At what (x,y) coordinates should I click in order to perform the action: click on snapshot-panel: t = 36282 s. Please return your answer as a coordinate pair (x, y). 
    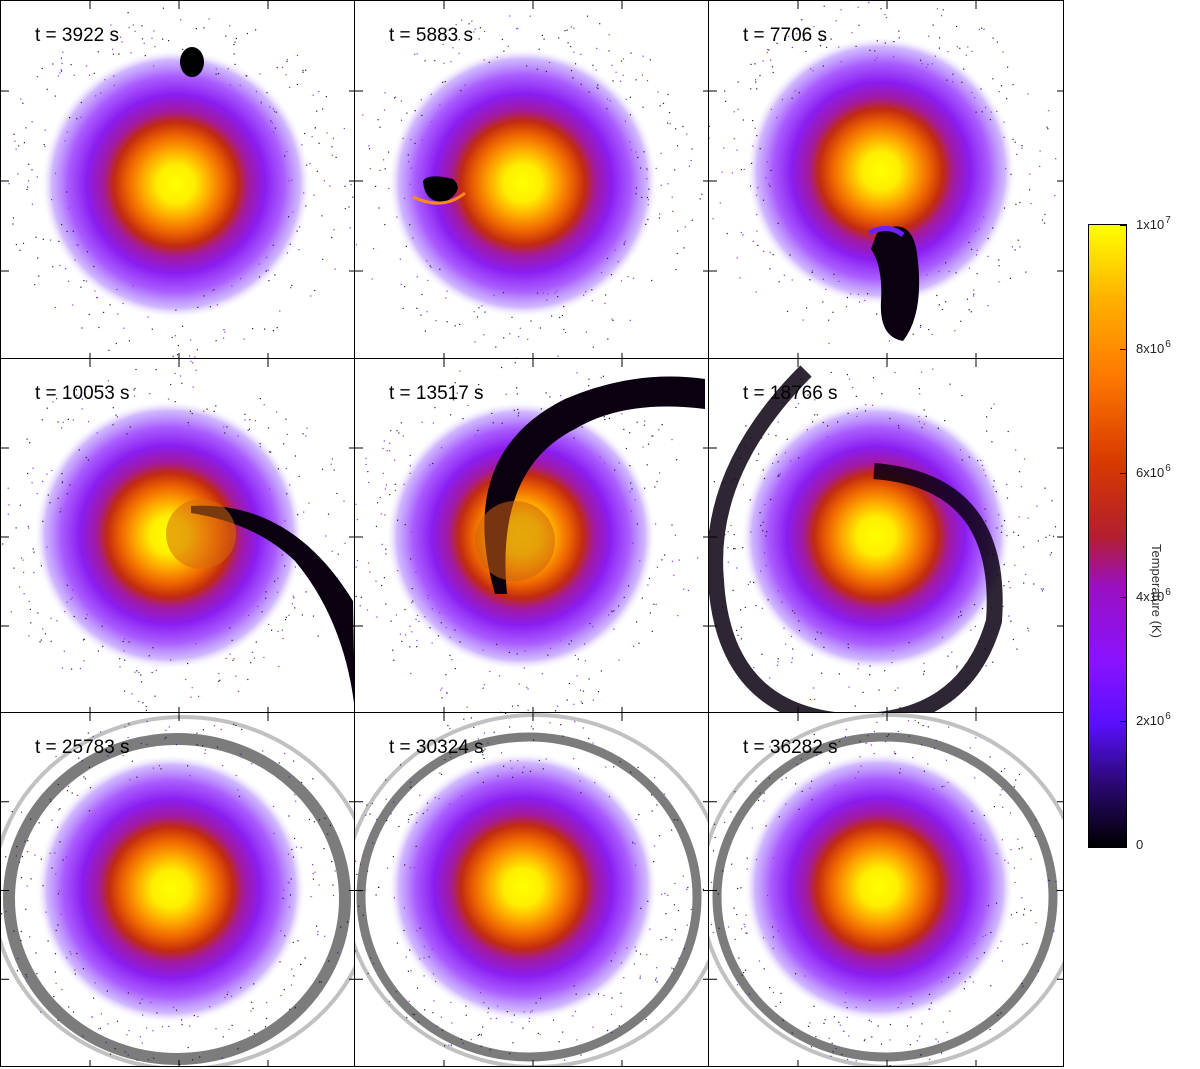
    Looking at the image, I should click on (886, 889).